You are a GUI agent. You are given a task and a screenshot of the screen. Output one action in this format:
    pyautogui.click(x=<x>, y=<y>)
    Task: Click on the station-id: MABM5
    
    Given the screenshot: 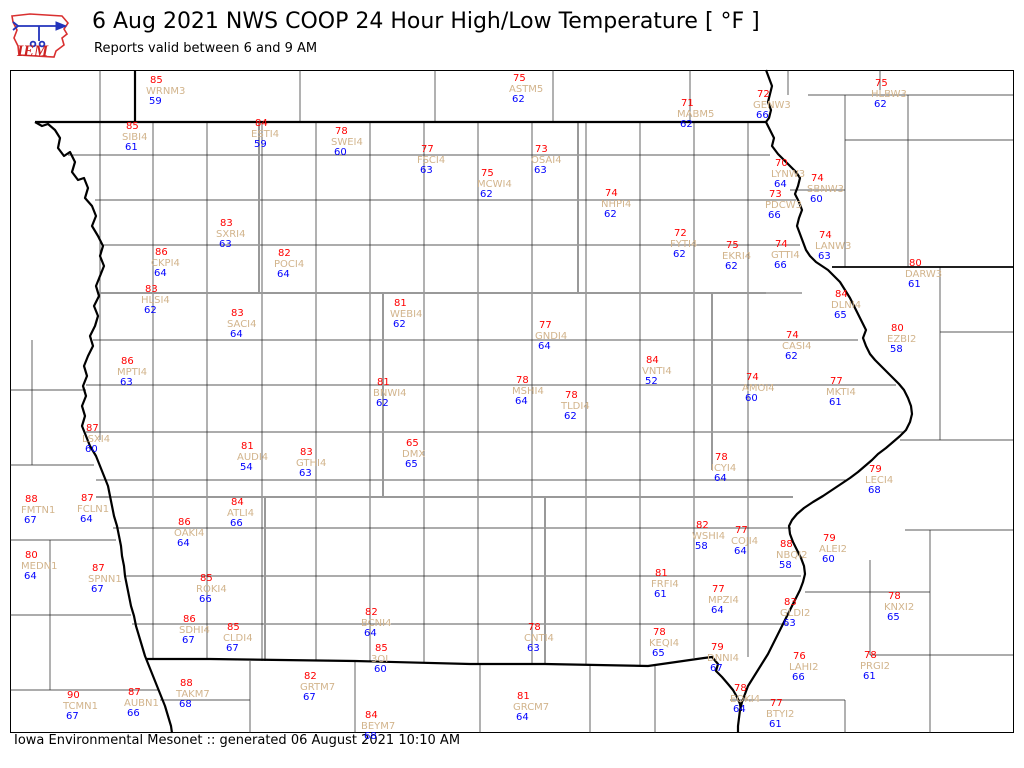 What is the action you would take?
    pyautogui.click(x=696, y=114)
    